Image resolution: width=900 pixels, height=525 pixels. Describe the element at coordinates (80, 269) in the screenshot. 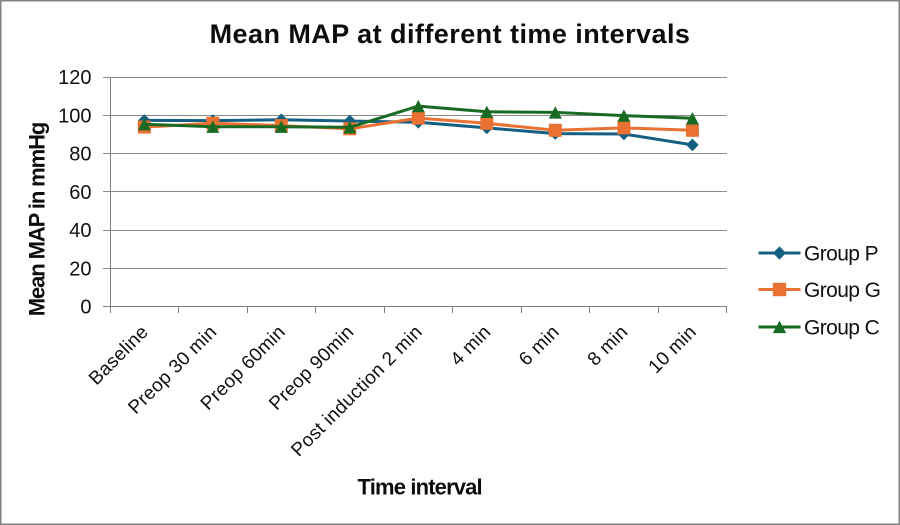

I see `svg-text: 20` at that location.